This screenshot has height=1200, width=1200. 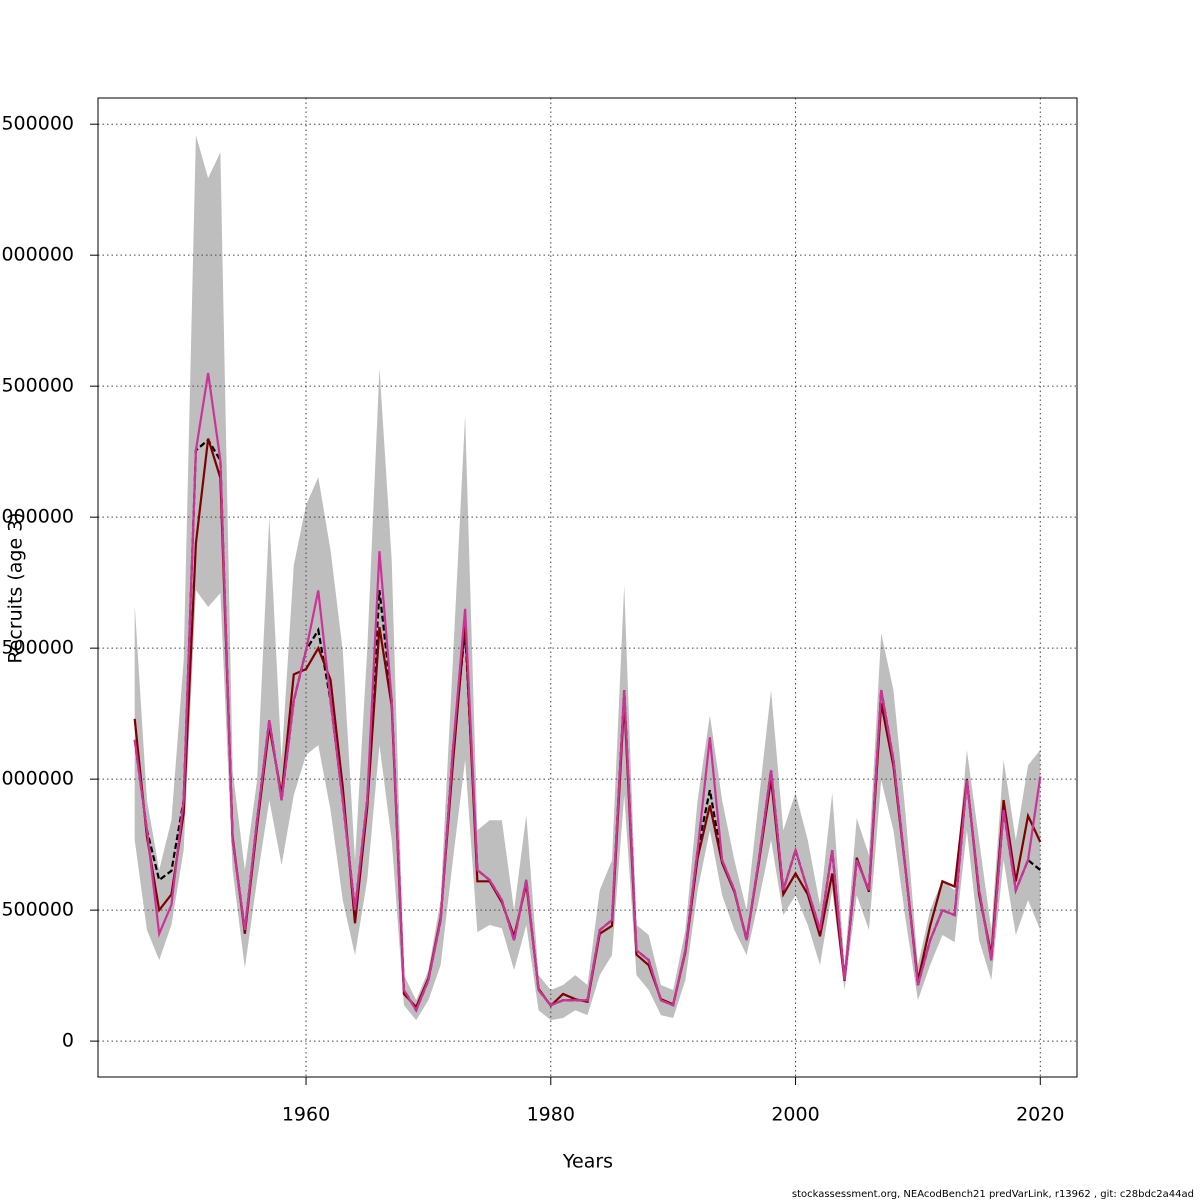 I want to click on x-axis-label: Years, so click(x=587, y=1162).